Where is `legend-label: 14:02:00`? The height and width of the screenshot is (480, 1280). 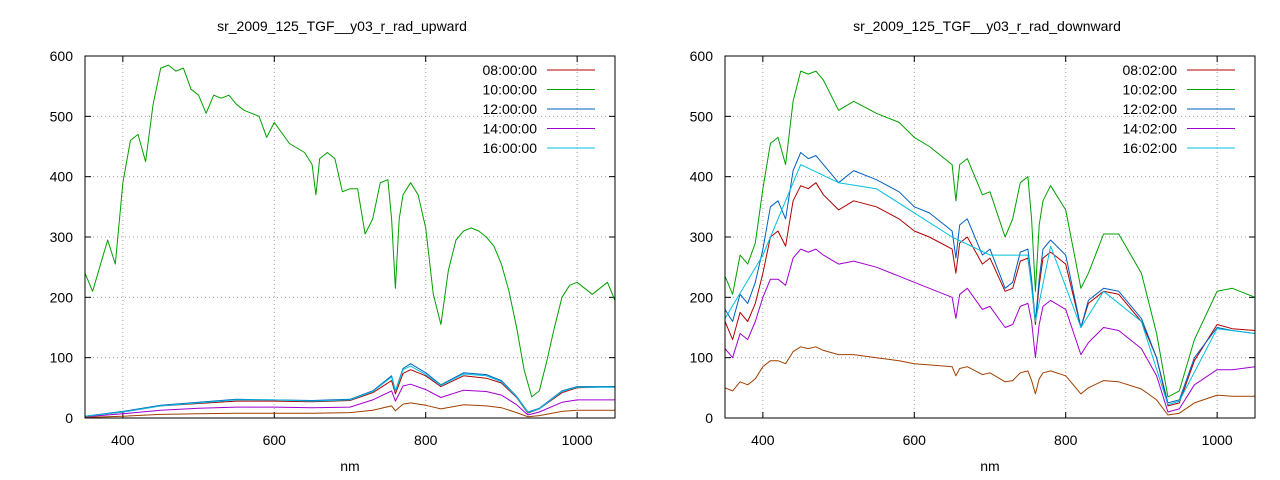 legend-label: 14:02:00 is located at coordinates (1150, 129).